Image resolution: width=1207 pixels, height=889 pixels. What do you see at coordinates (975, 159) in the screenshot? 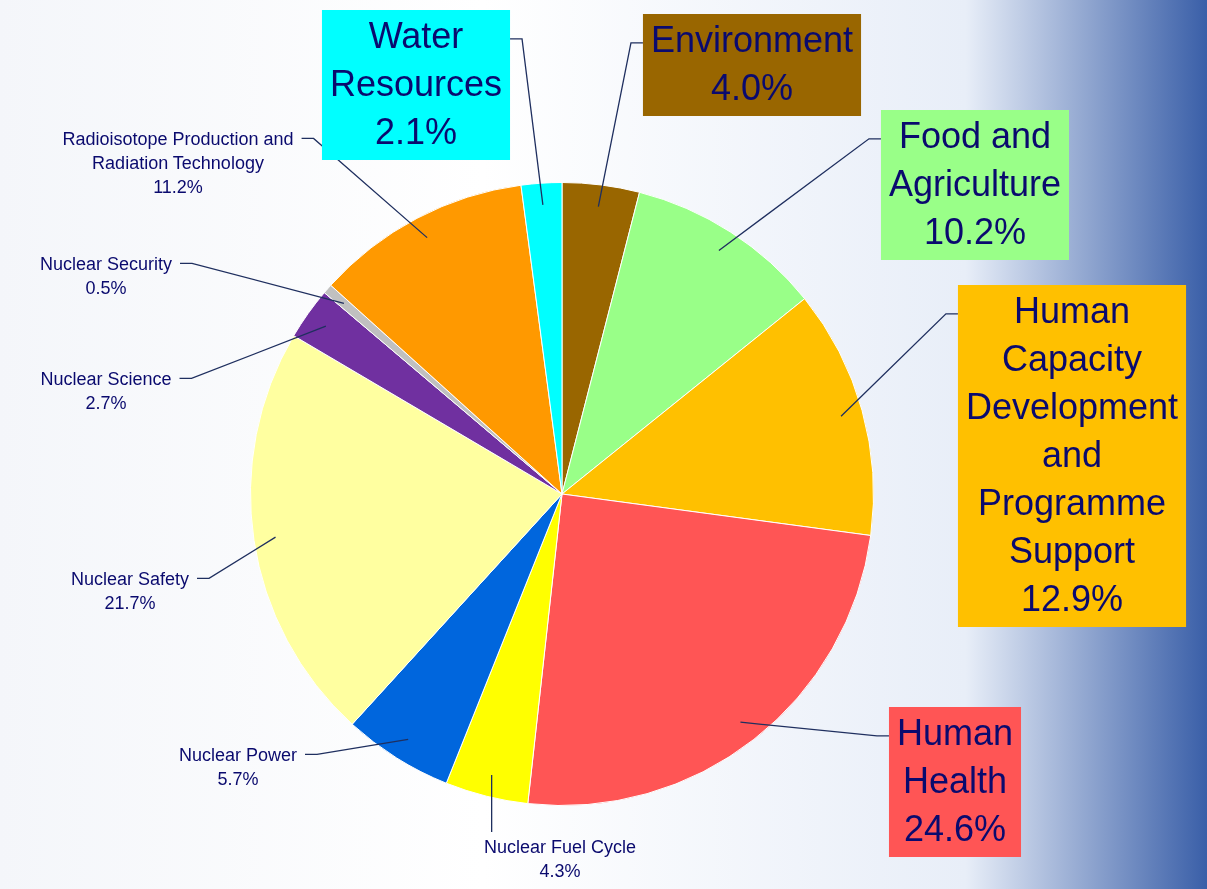
I see `slice-label: Food and Agriculture` at bounding box center [975, 159].